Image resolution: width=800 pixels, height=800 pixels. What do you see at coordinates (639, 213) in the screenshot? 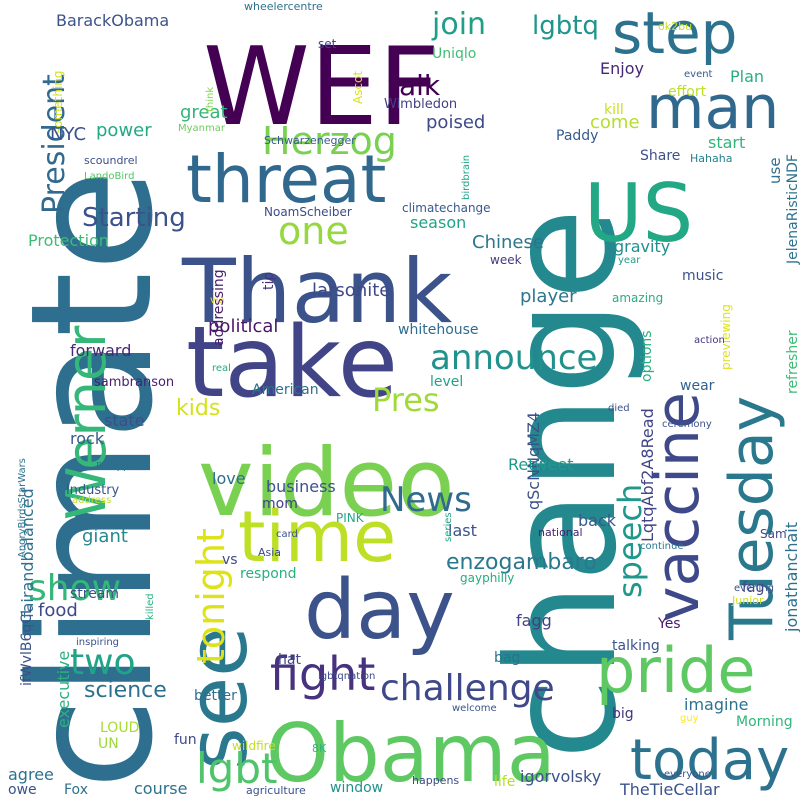
I see `word-us: US` at bounding box center [639, 213].